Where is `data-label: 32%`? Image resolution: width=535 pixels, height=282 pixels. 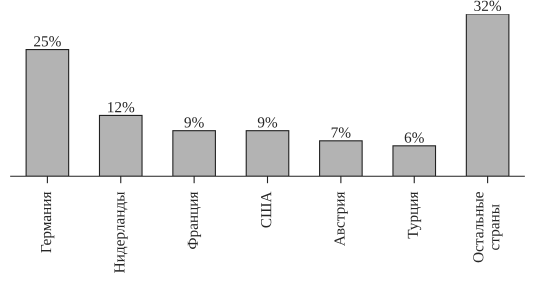 data-label: 32% is located at coordinates (488, 6).